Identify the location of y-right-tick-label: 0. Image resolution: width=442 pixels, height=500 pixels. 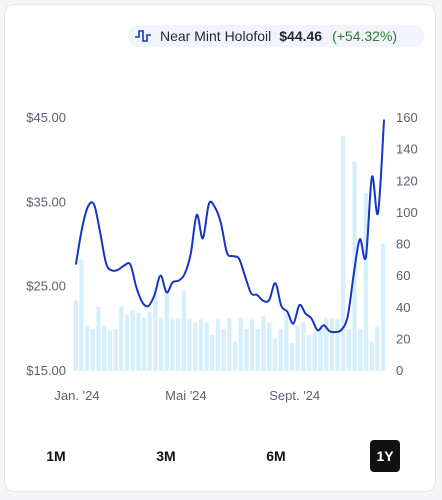
(399, 370).